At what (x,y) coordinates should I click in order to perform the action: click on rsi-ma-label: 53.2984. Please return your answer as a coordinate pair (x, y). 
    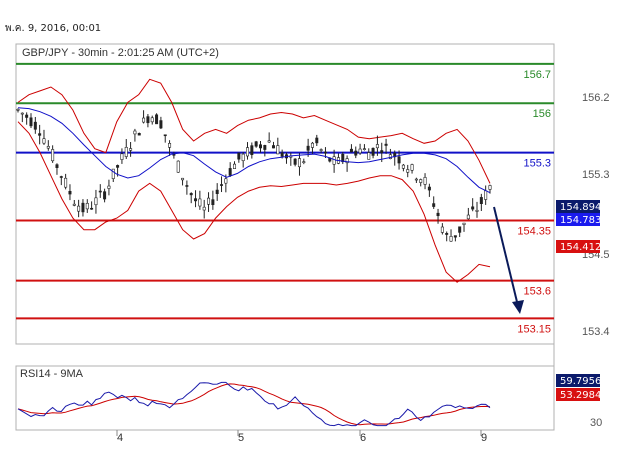
    Looking at the image, I should click on (580, 395).